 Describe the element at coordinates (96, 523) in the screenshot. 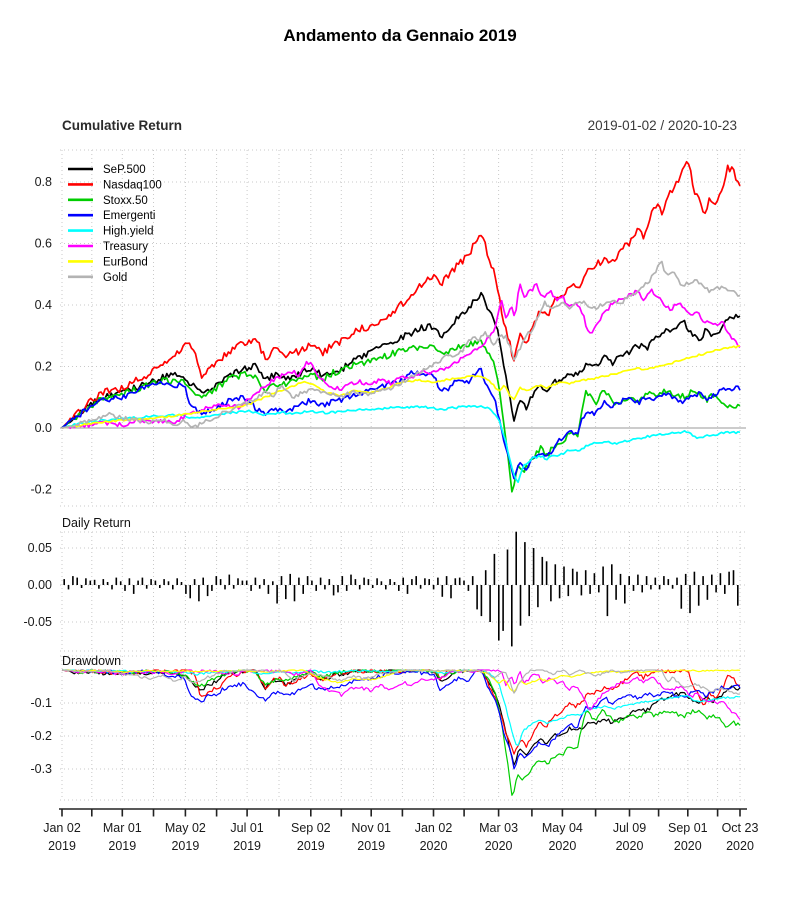

I see `daily-return-title: Daily Return` at that location.